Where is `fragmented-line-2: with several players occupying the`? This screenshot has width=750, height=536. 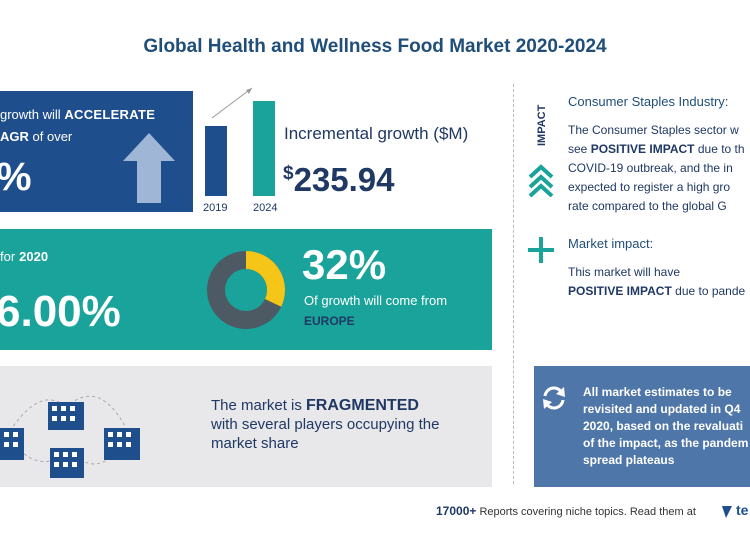 fragmented-line-2: with several players occupying the is located at coordinates (325, 424).